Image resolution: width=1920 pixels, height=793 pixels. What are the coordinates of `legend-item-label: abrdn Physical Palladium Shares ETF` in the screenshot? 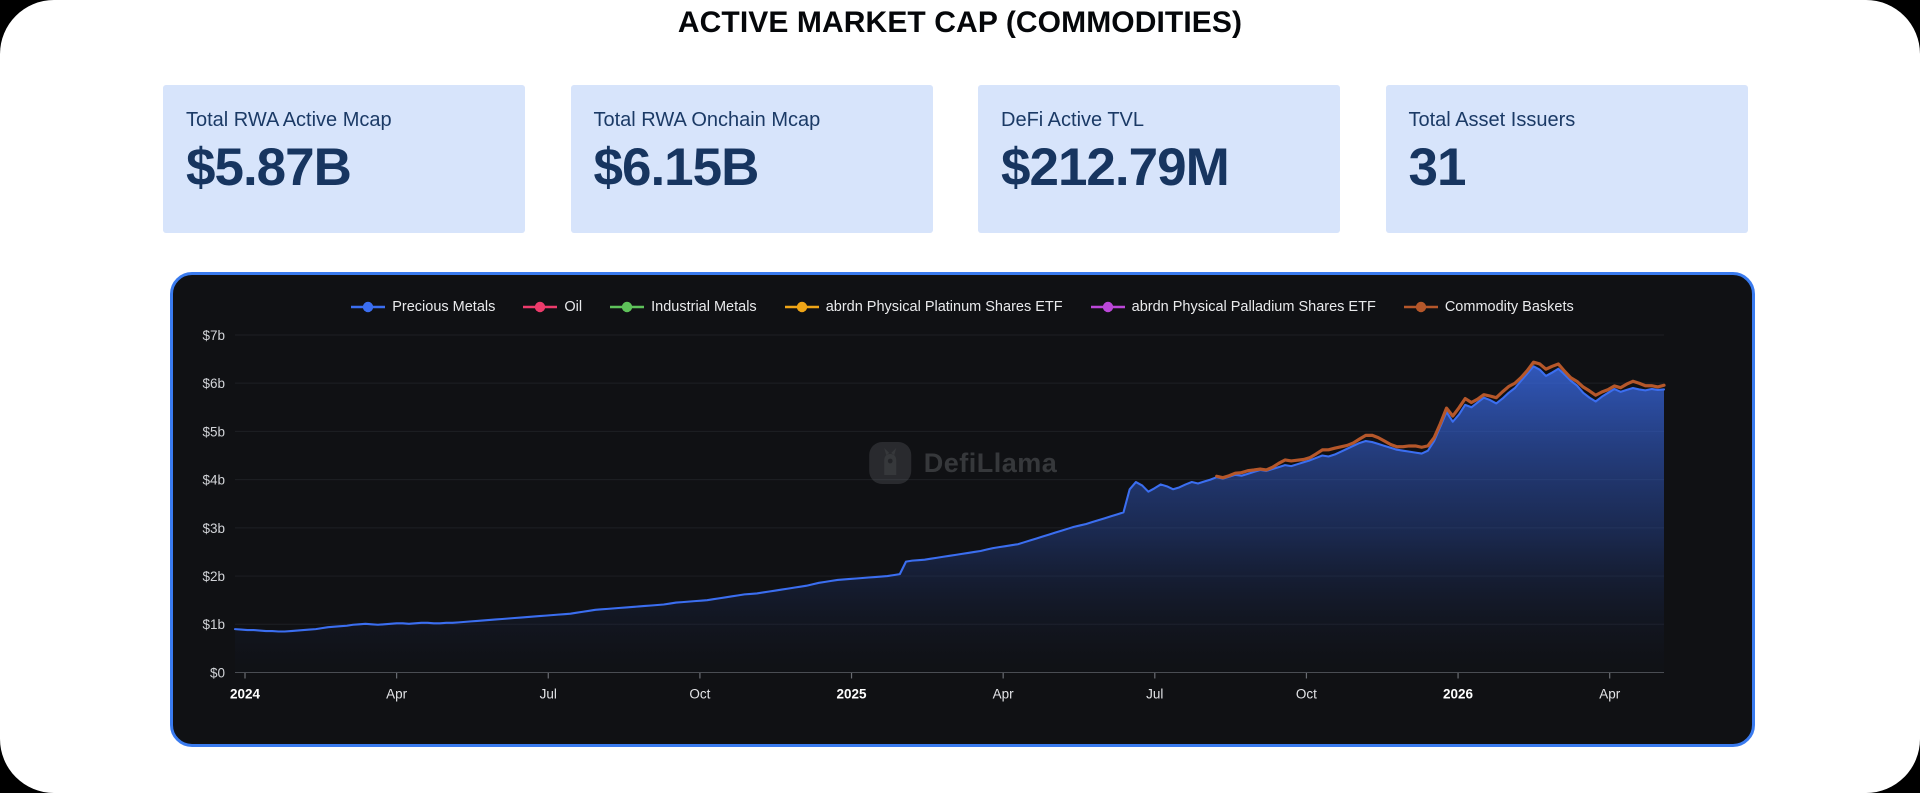 It's located at (1253, 307).